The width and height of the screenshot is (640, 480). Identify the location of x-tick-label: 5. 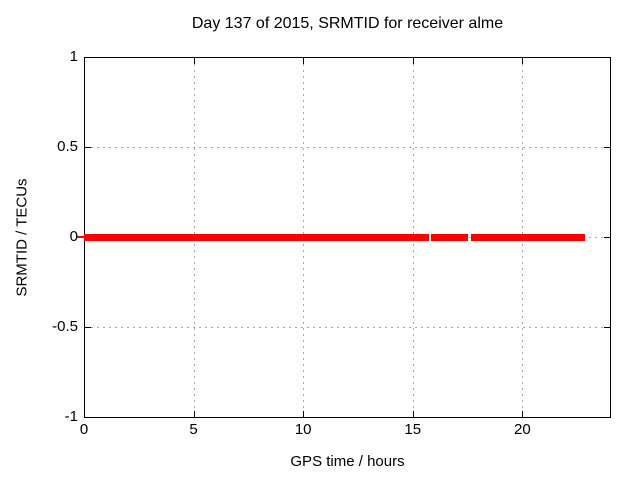
(193, 429).